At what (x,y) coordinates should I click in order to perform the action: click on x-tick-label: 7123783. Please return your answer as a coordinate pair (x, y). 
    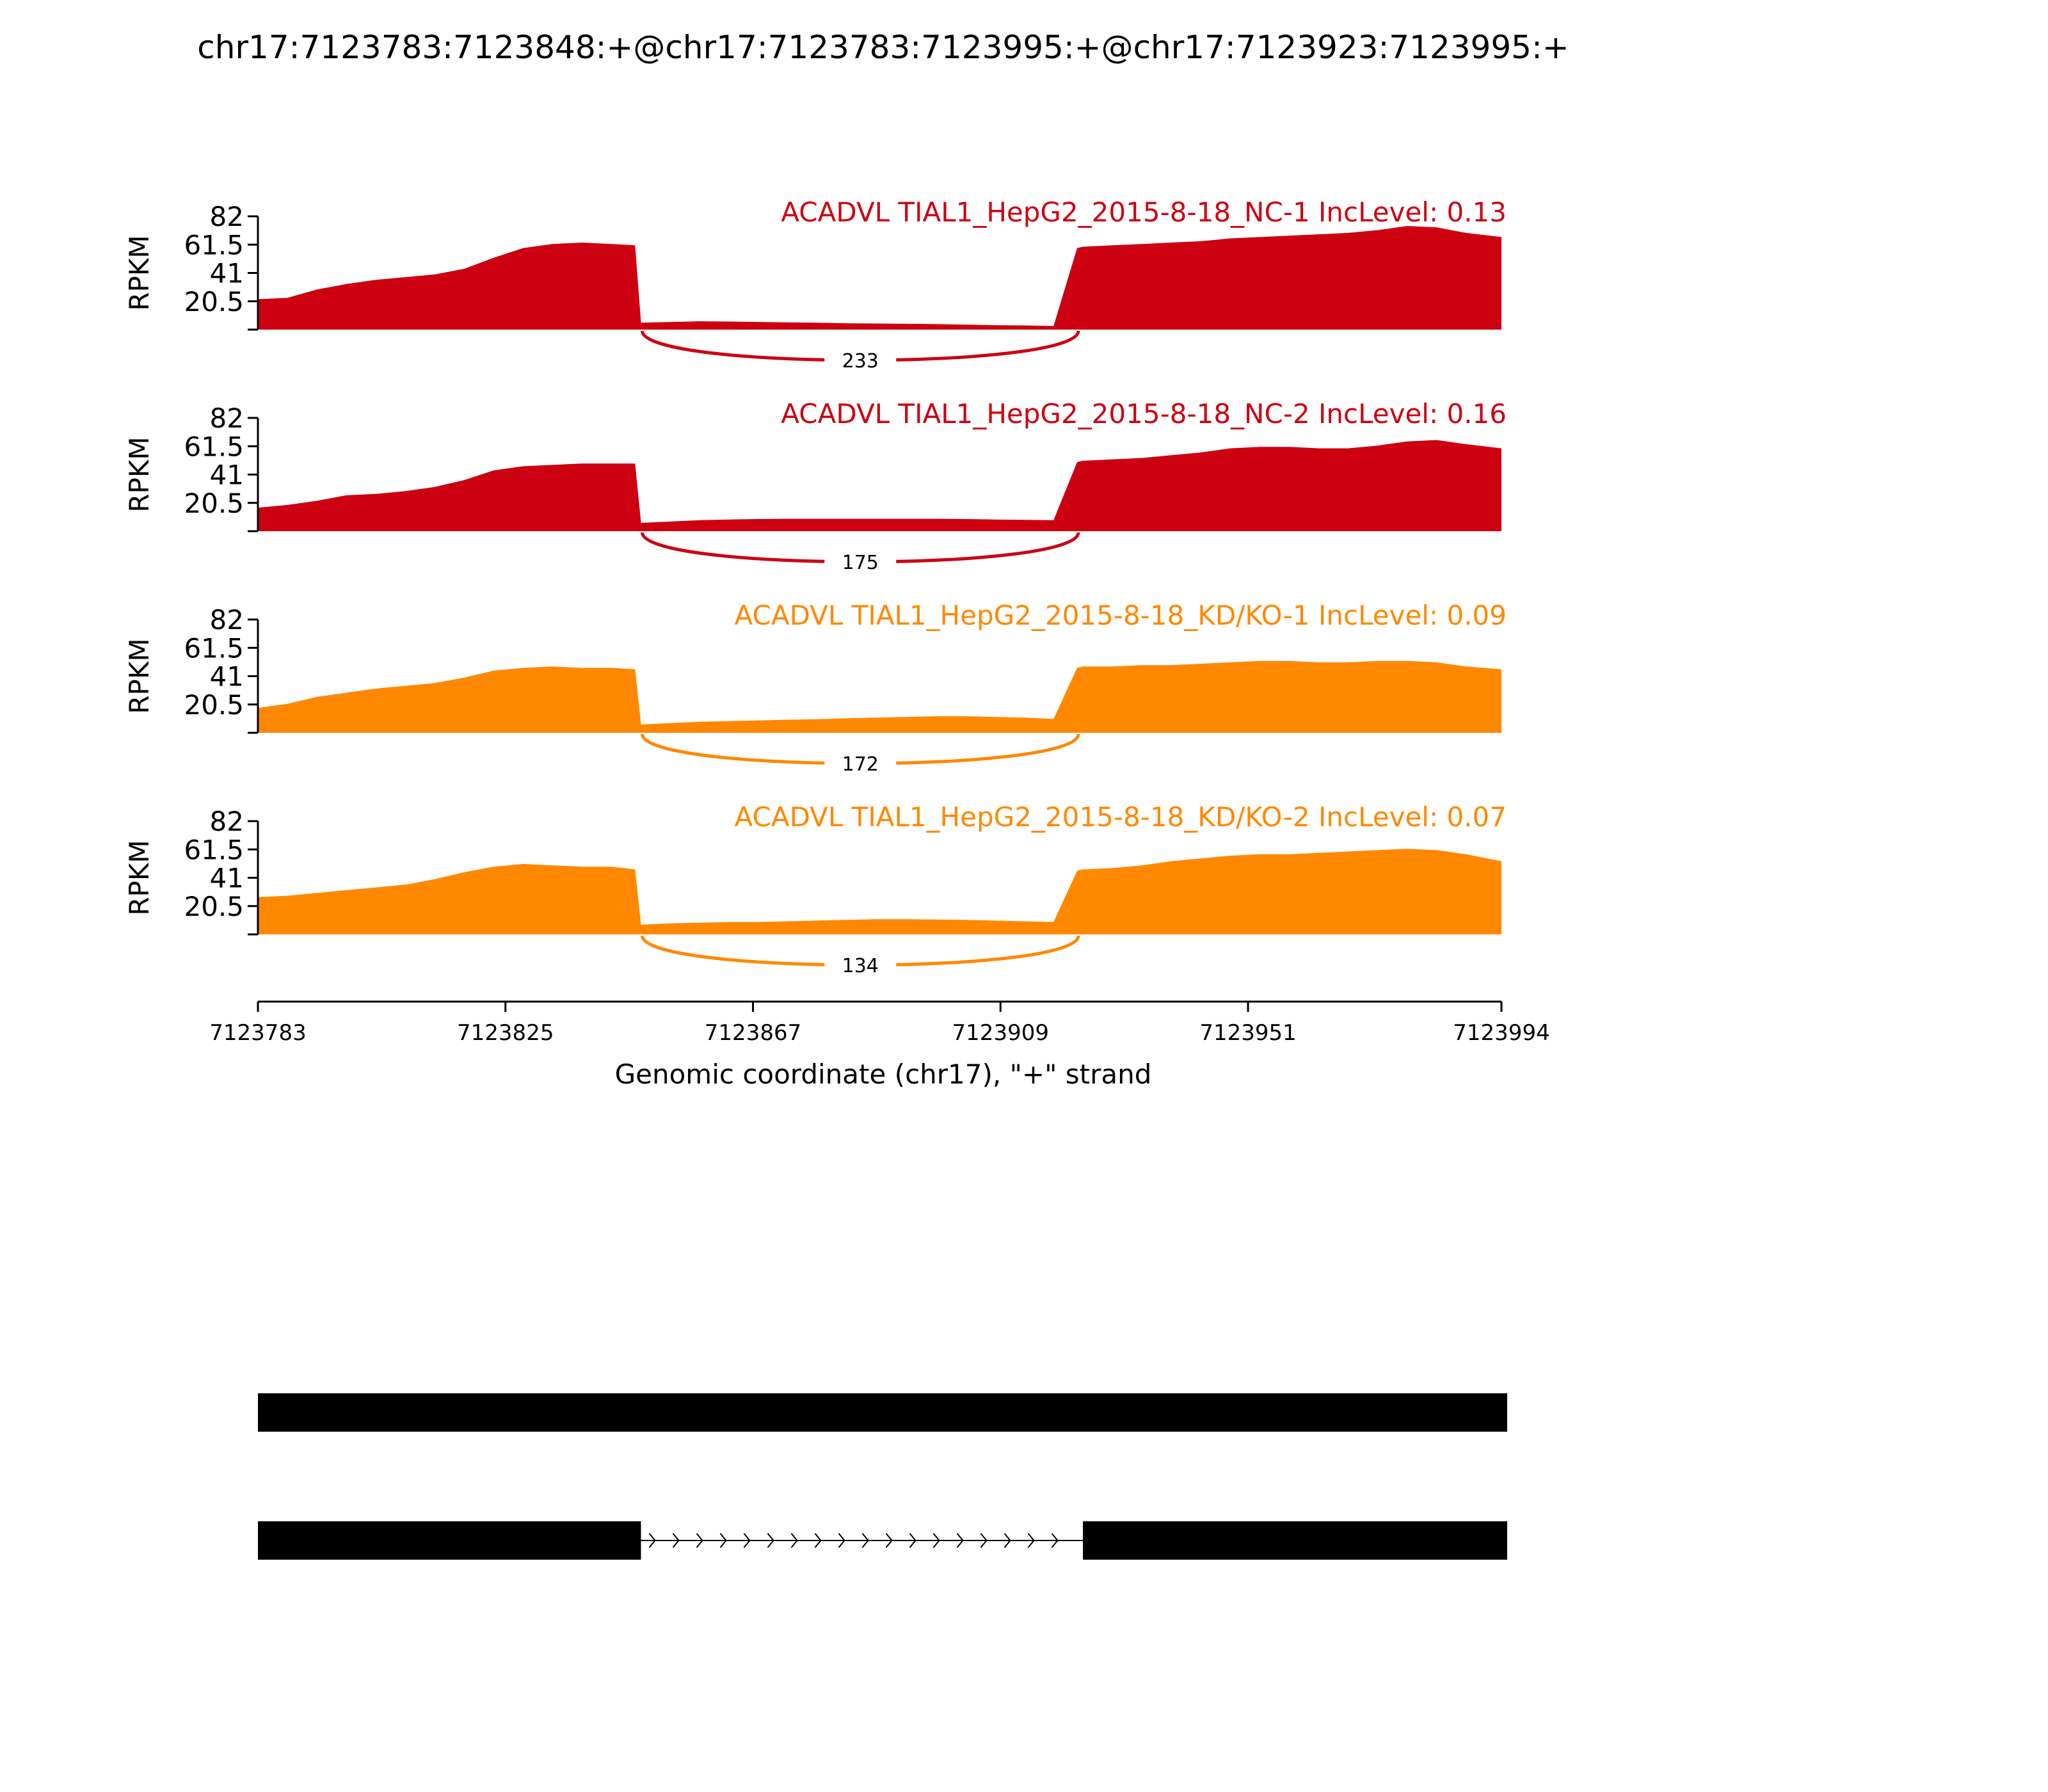
    Looking at the image, I should click on (257, 1033).